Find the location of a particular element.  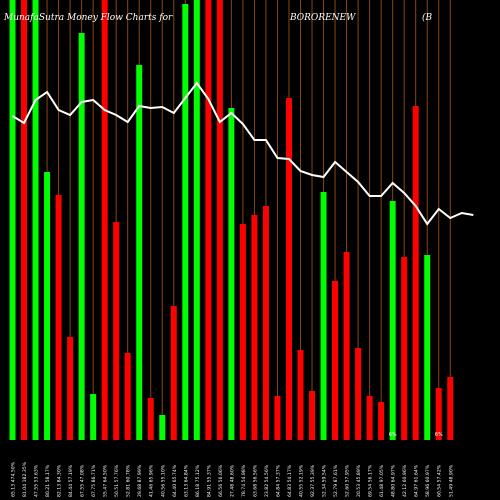

x-tick-label: 60.54 57.42% is located at coordinates (440, 480).